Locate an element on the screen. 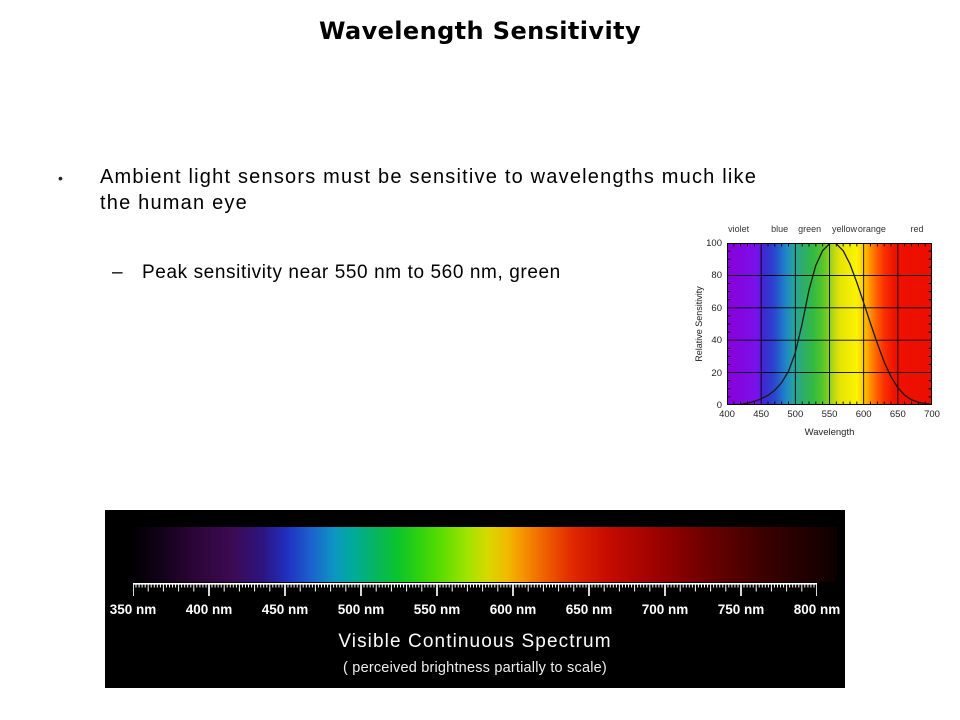 The image size is (960, 720). x-tick-label: 500 is located at coordinates (795, 414).